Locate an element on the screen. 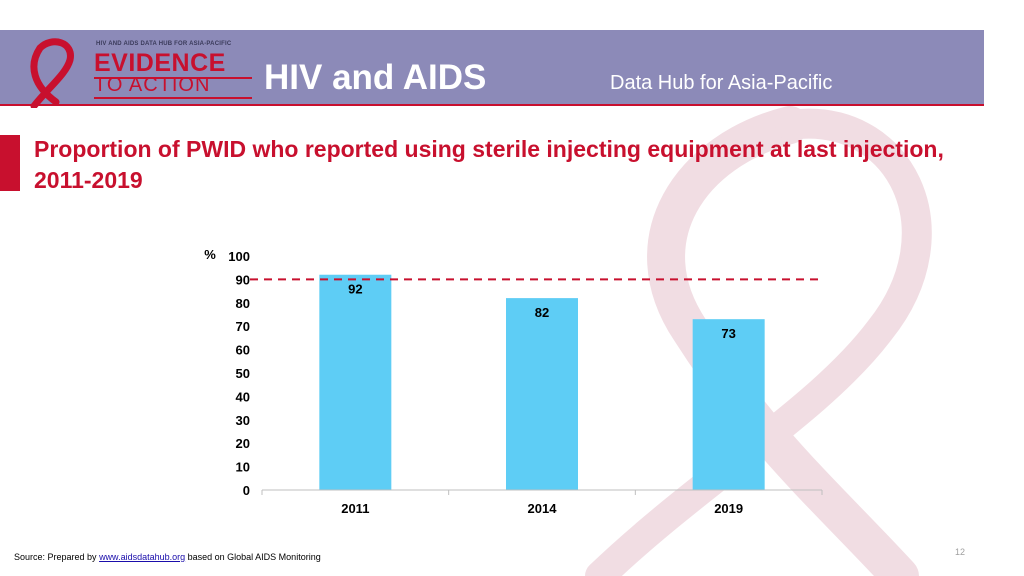 The height and width of the screenshot is (576, 1024). header-title: HIV and AIDS is located at coordinates (375, 77).